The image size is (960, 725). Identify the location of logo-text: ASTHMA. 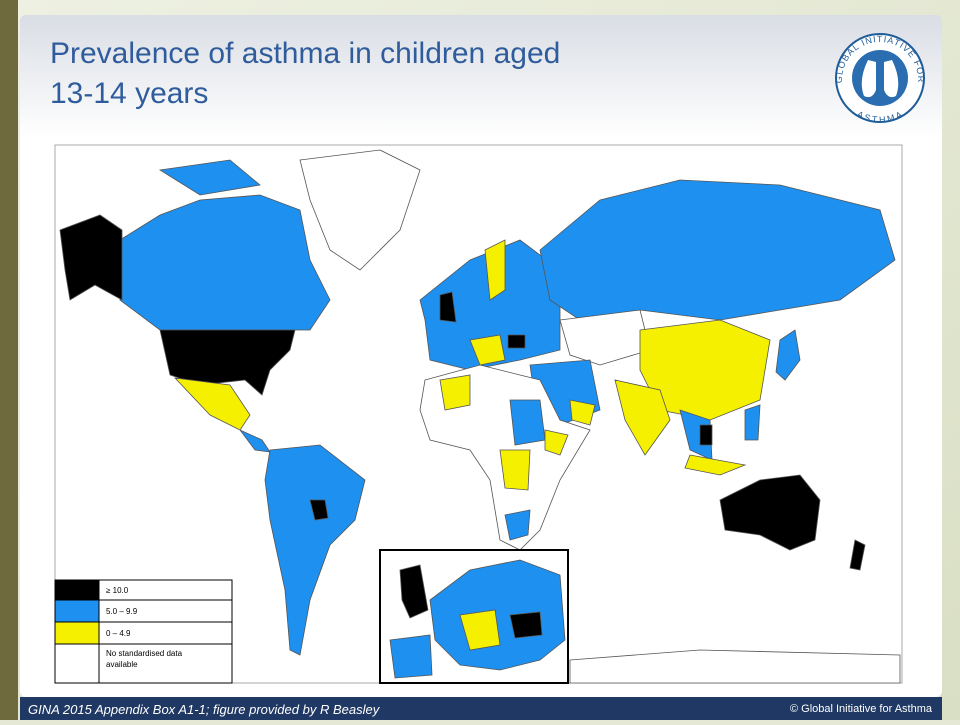
(879, 117).